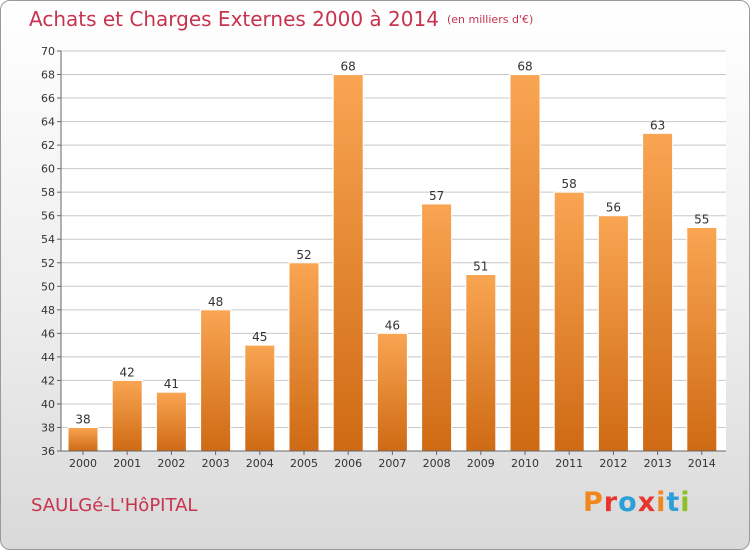  What do you see at coordinates (216, 380) in the screenshot?
I see `bar-2003` at bounding box center [216, 380].